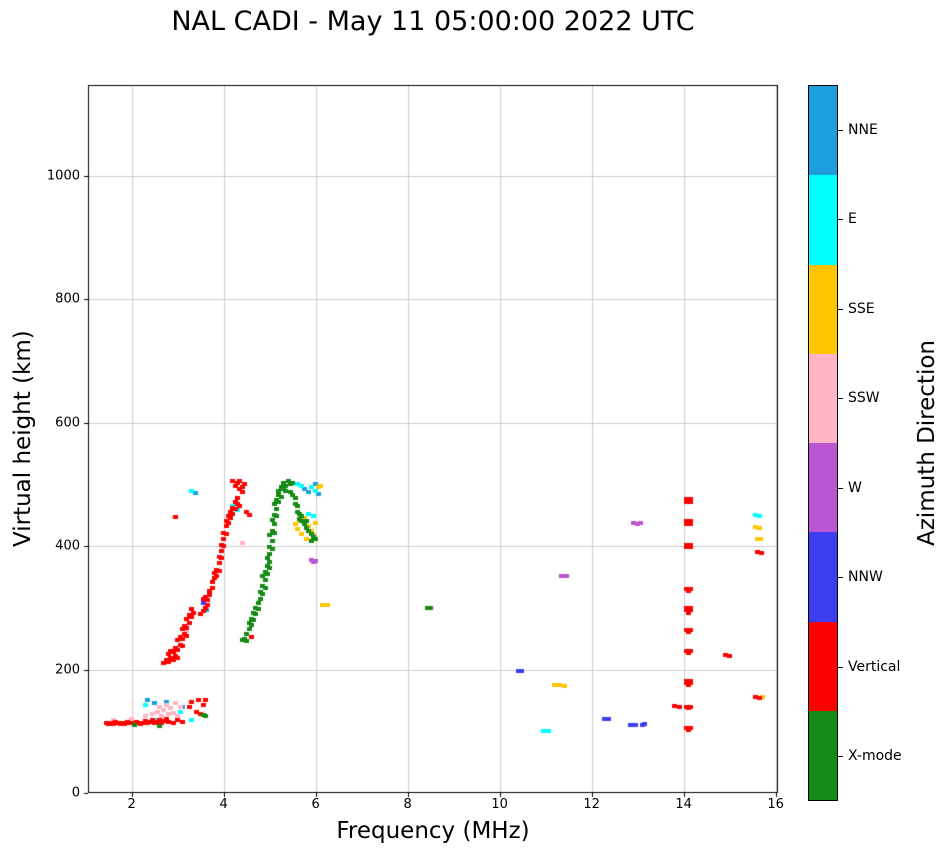 The image size is (951, 856). Describe the element at coordinates (591, 804) in the screenshot. I see `x-tick-label: 12` at that location.